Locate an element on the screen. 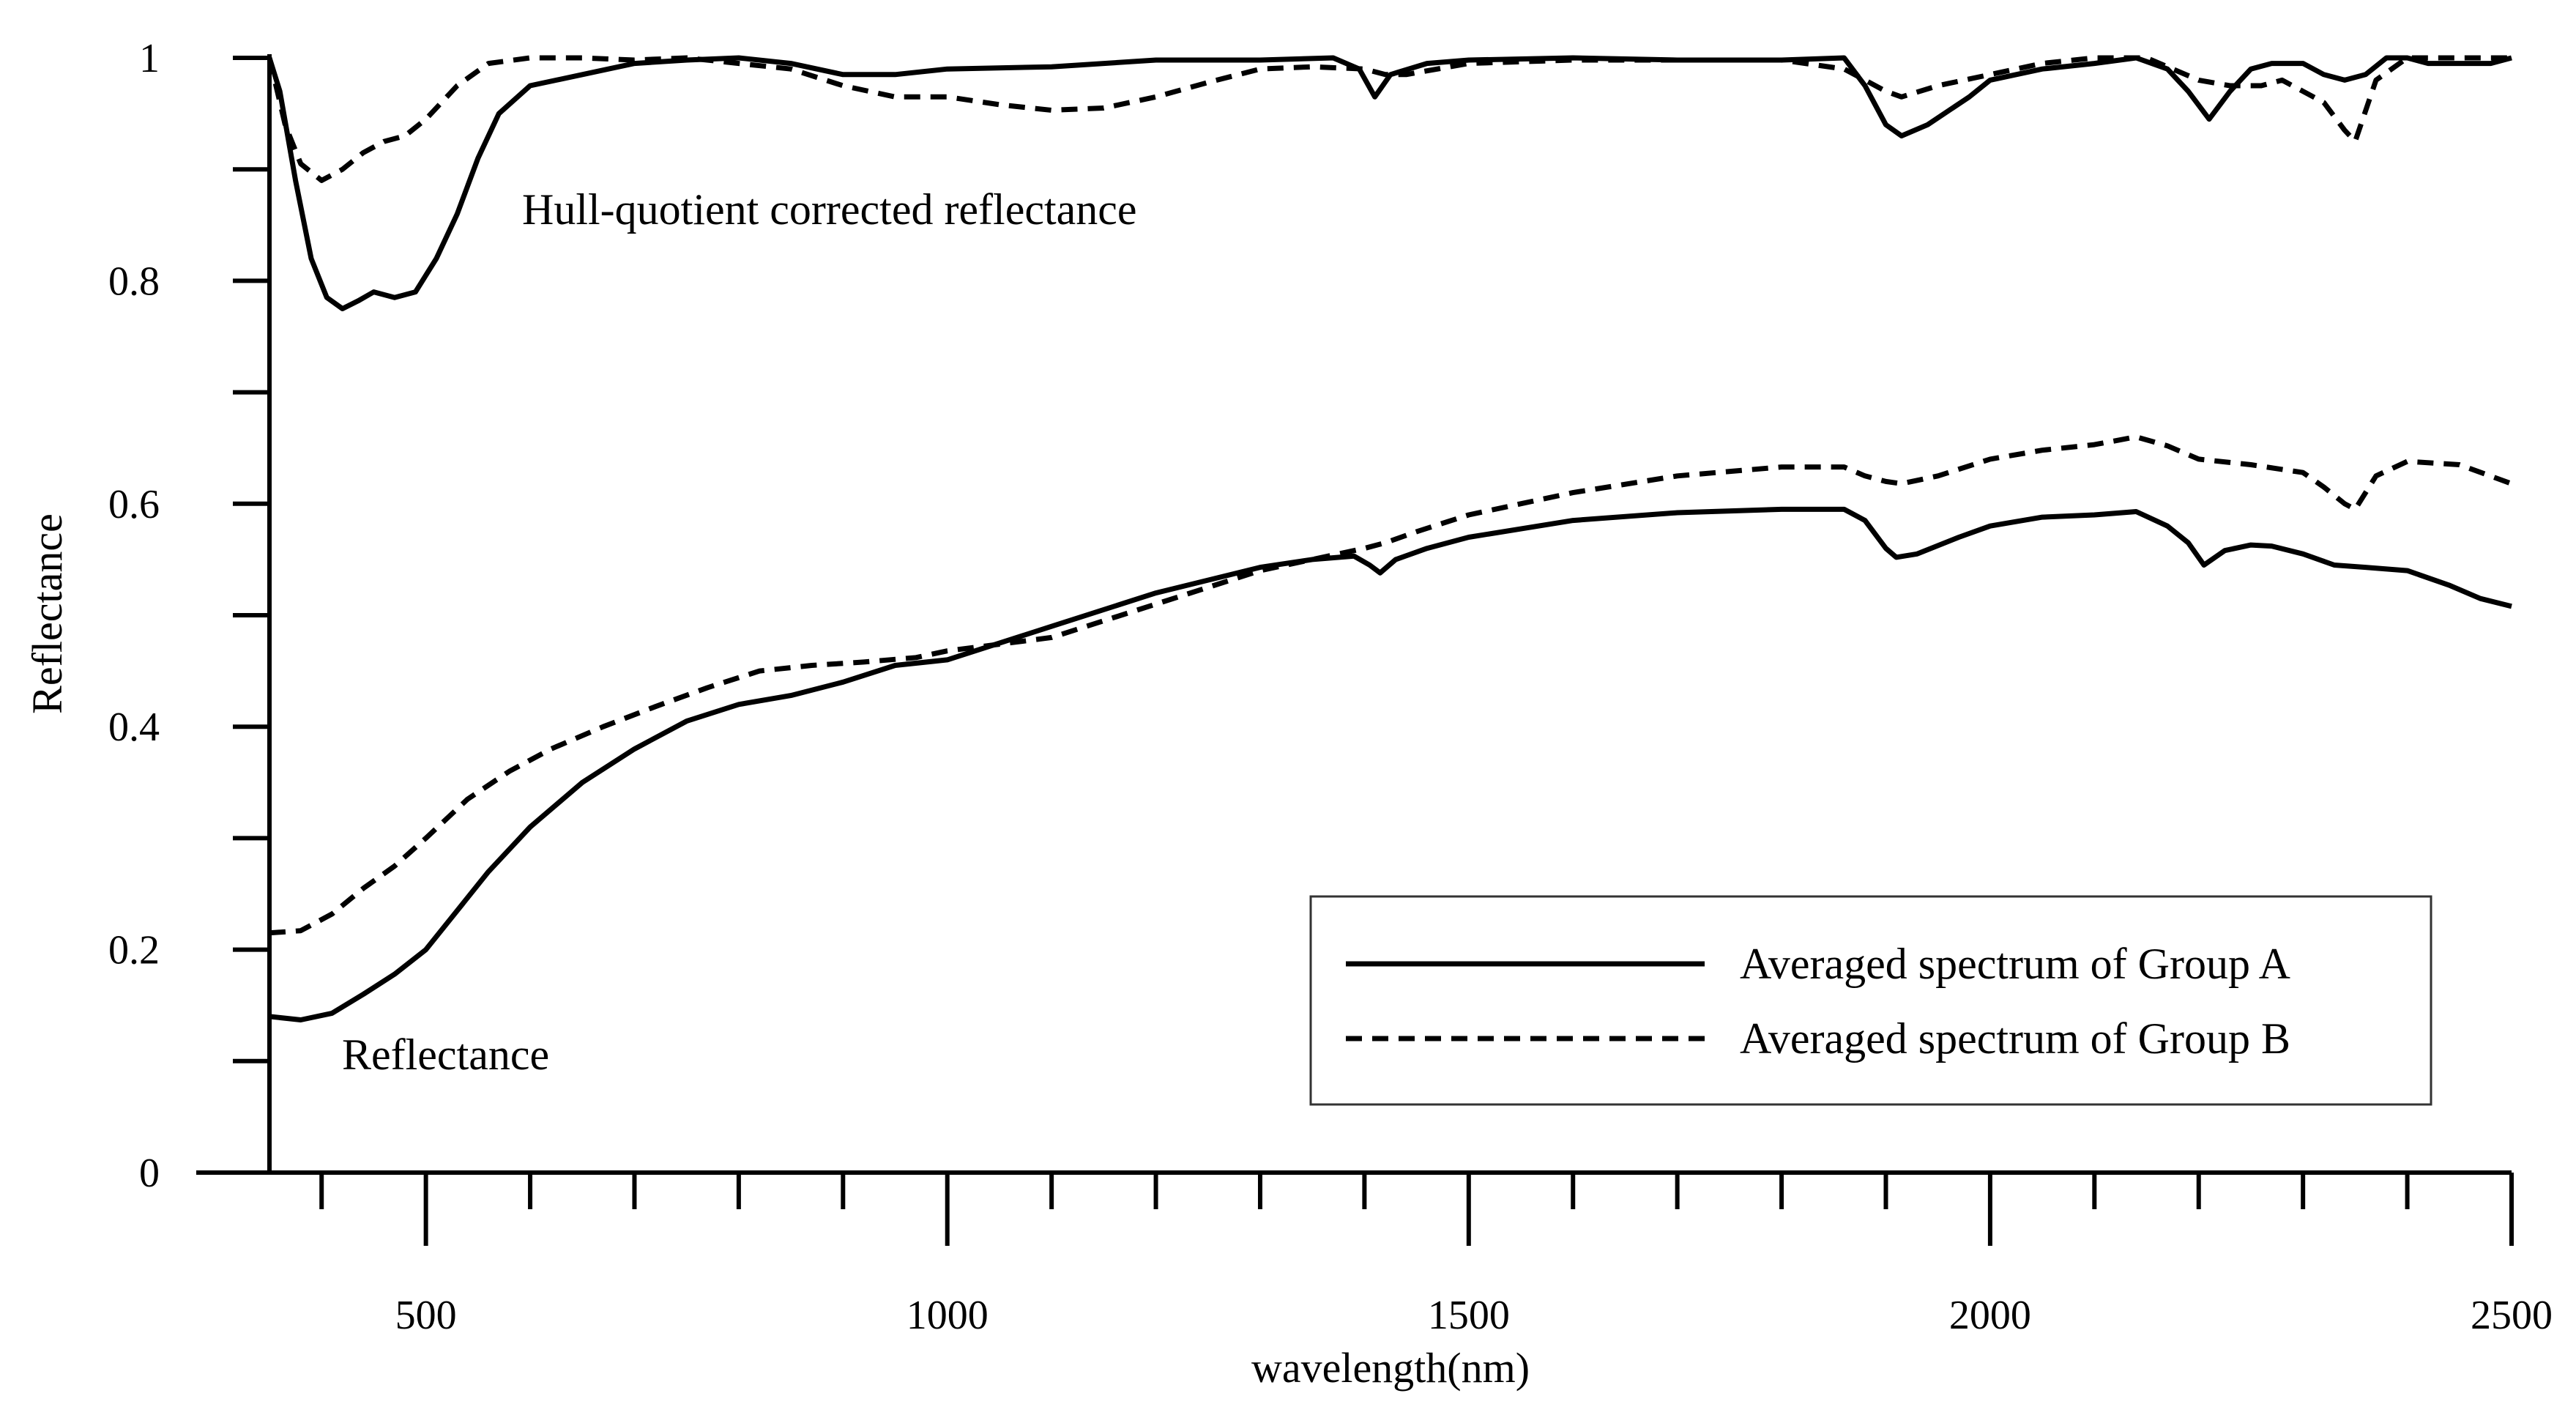 The width and height of the screenshot is (2576, 1426). y-ticks: 0 0.2 0.4 0.6 0.8 1 is located at coordinates (188, 616).